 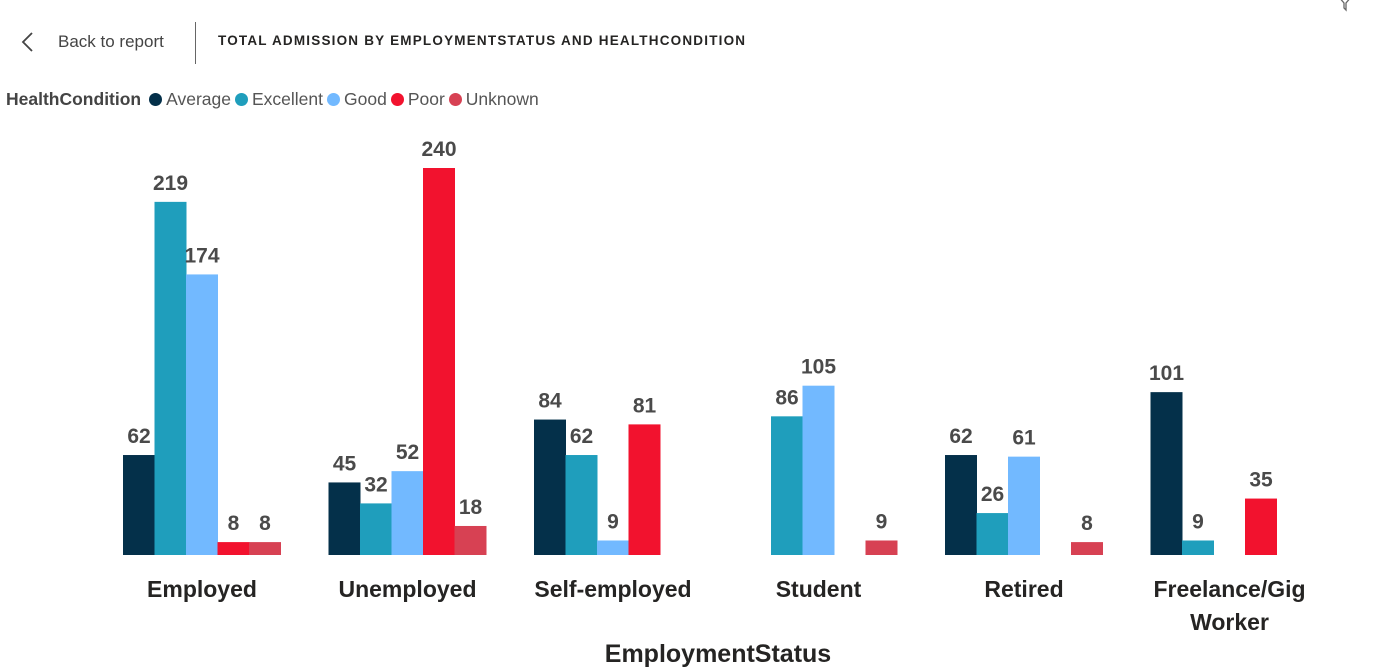 I want to click on more-options-icon: ⋯, so click(x=1380, y=5).